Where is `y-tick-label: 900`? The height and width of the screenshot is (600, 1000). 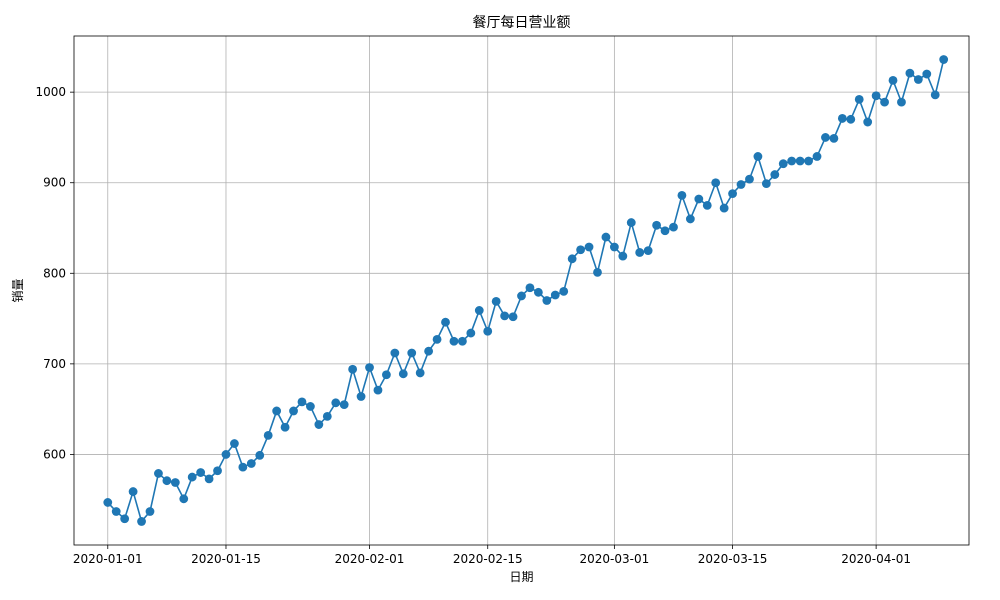 y-tick-label: 900 is located at coordinates (54, 183).